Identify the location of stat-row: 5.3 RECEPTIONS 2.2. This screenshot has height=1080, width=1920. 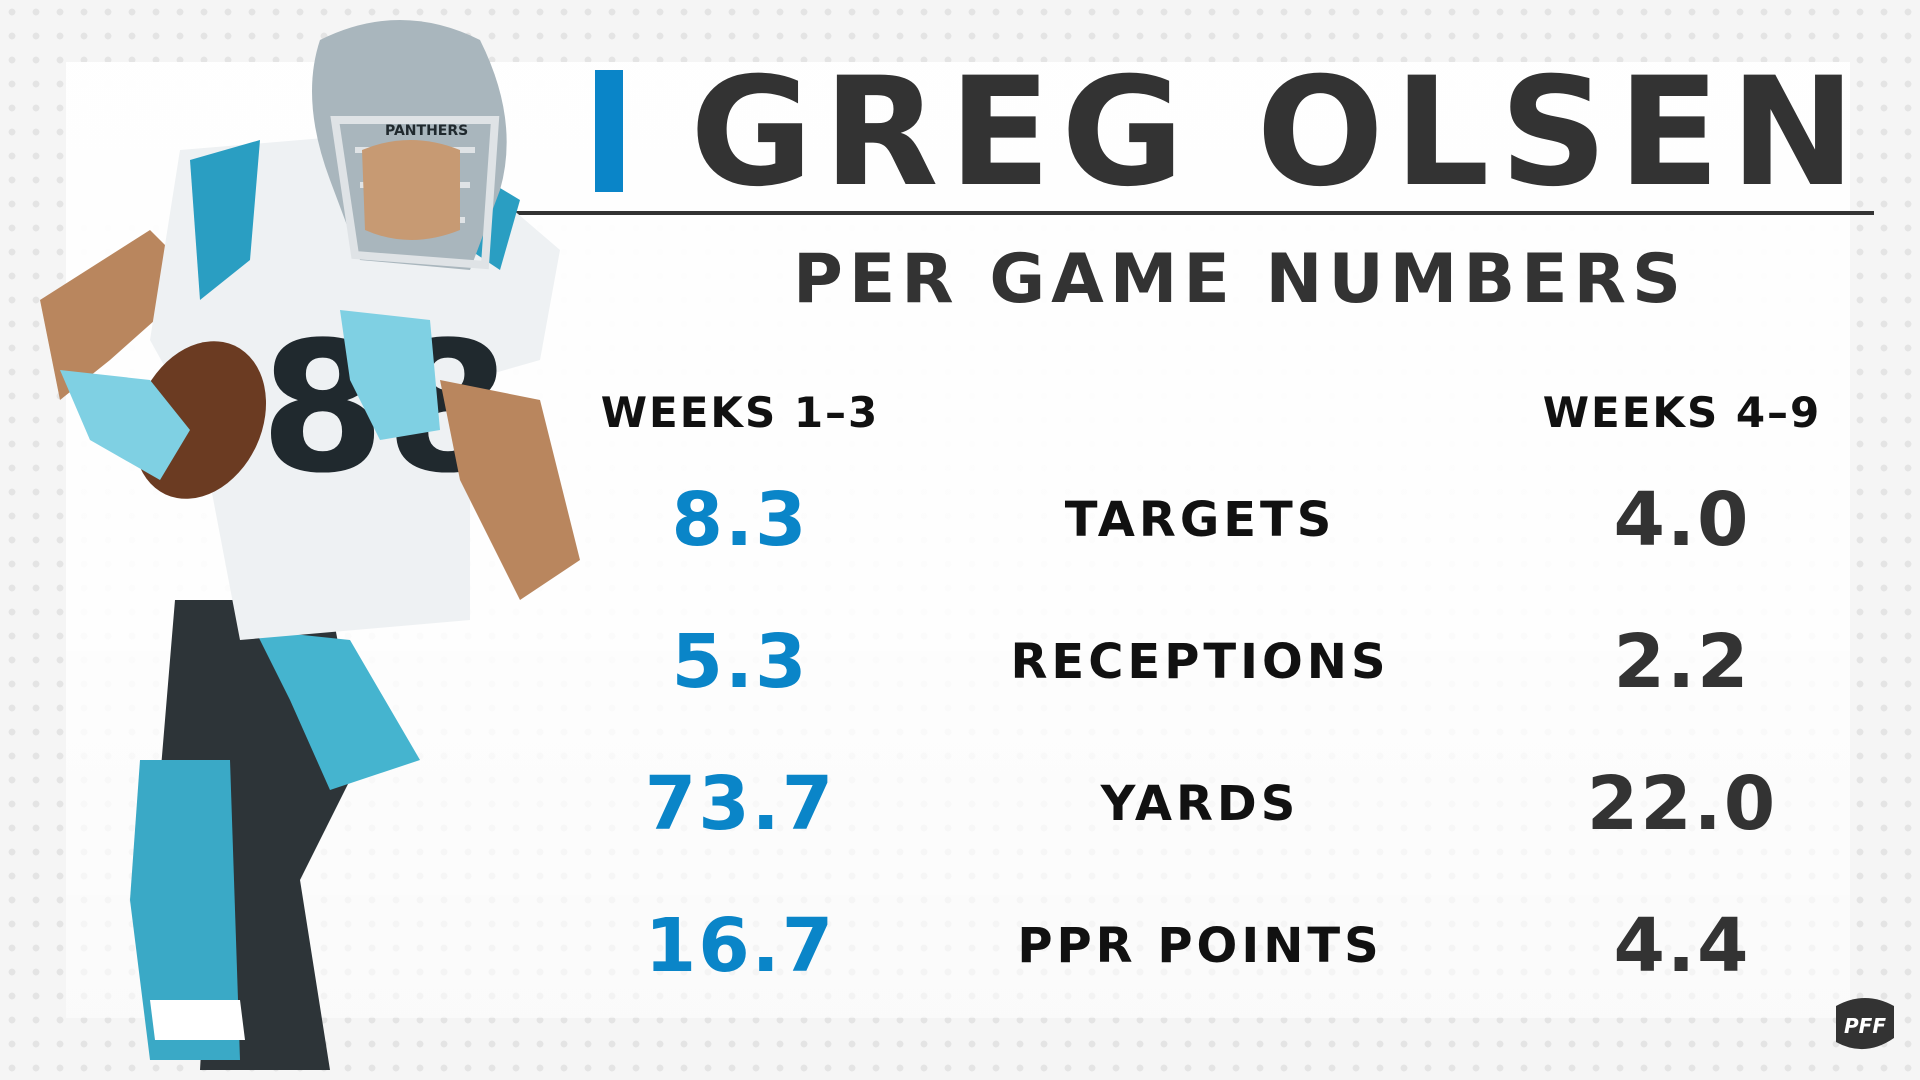
(960, 662).